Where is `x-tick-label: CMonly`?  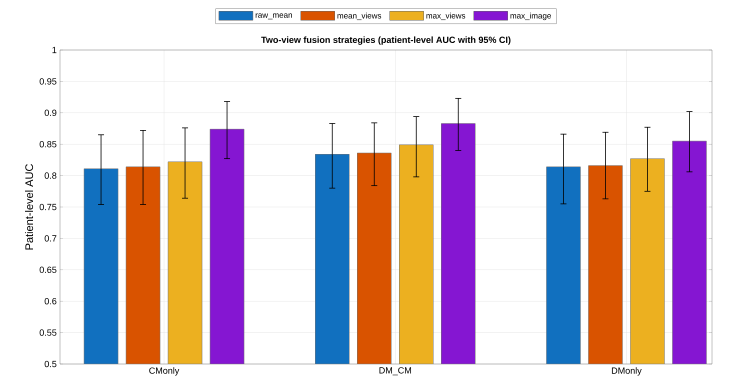
x-tick-label: CMonly is located at coordinates (164, 371).